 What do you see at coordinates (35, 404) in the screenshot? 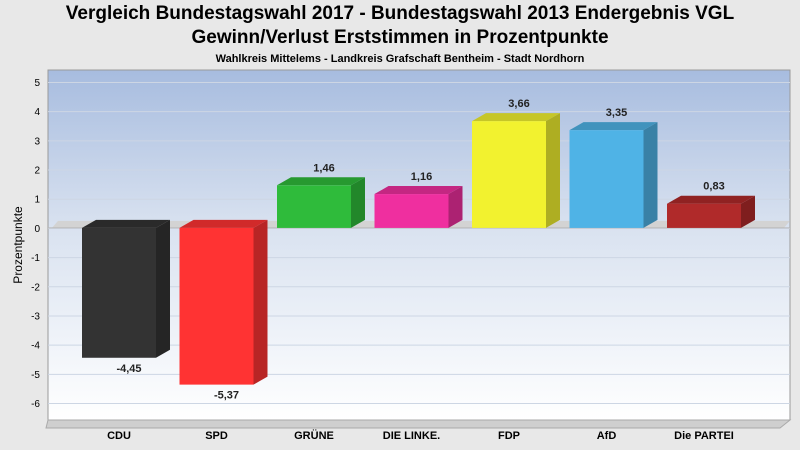
I see `y-tick-label: -6` at bounding box center [35, 404].